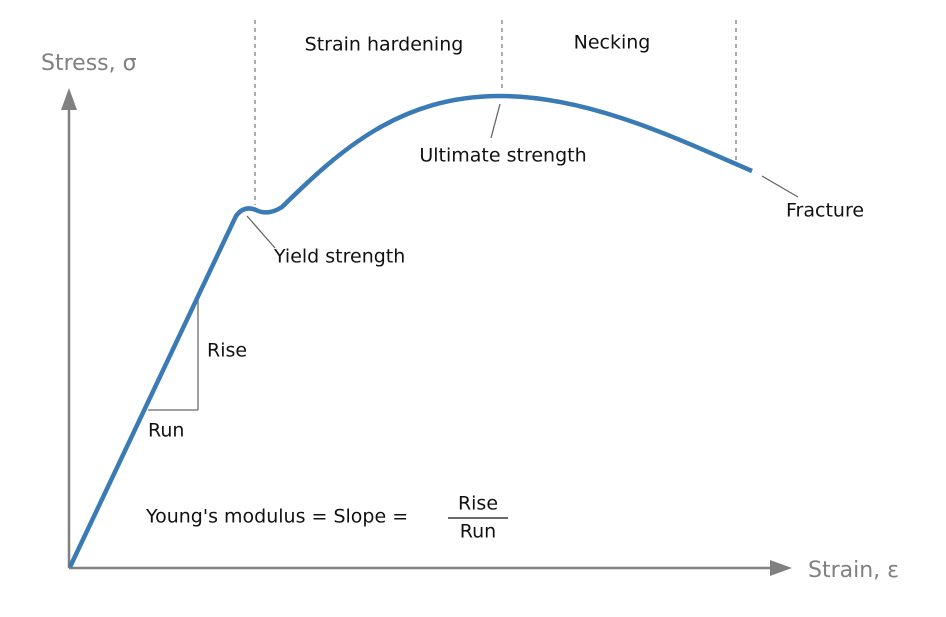  Describe the element at coordinates (478, 504) in the screenshot. I see `formula-numerator: Rise` at that location.